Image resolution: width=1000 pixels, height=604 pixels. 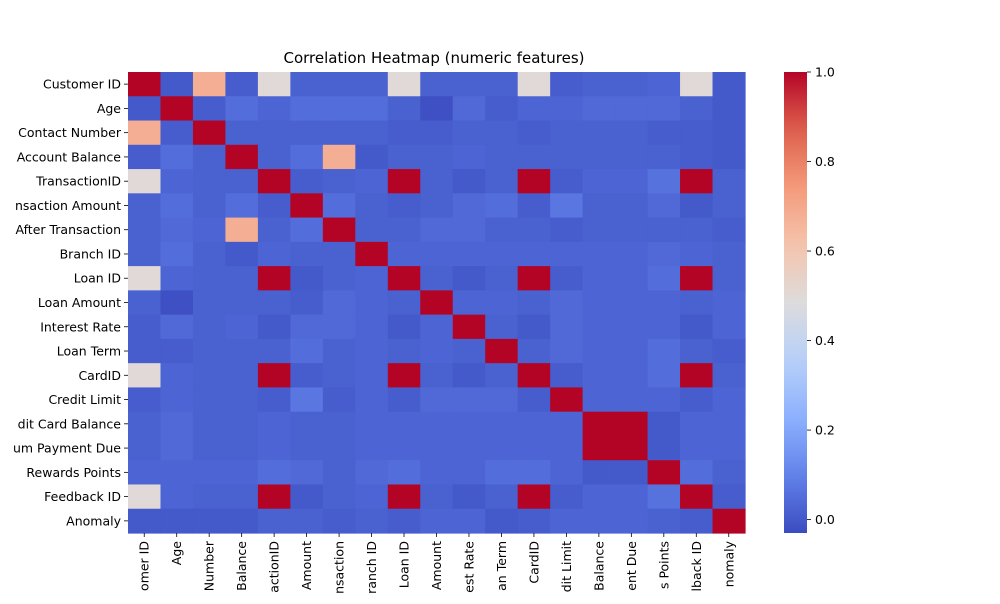 What do you see at coordinates (371, 567) in the screenshot?
I see `column-label: ranch ID` at bounding box center [371, 567].